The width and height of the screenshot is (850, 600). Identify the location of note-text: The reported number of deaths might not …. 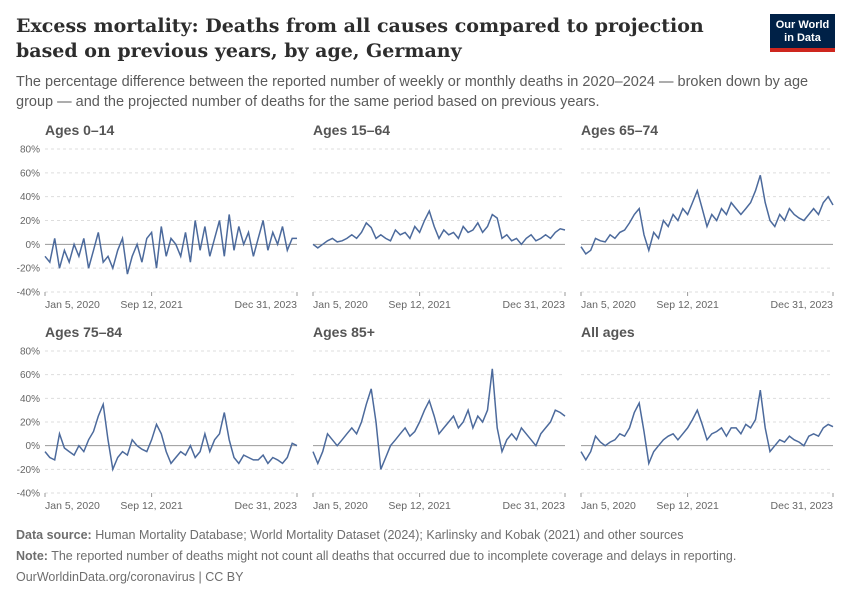
(394, 556).